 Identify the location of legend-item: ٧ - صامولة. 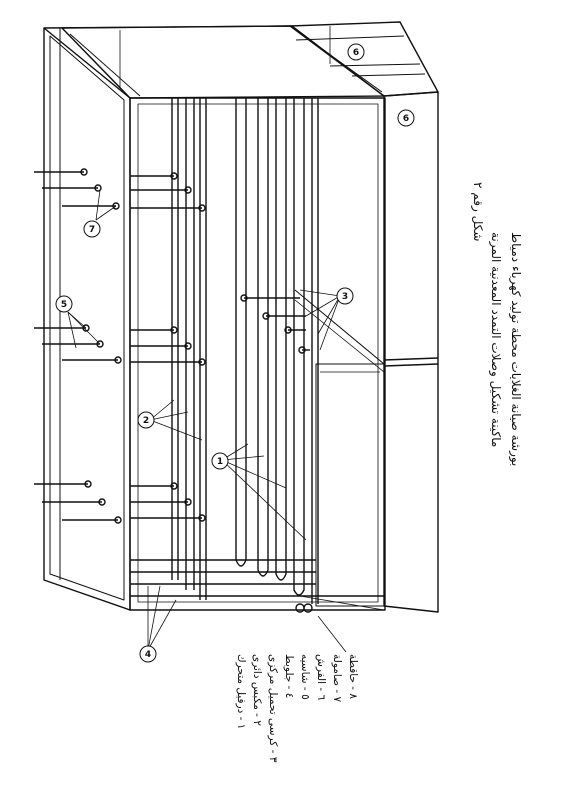
(337, 678).